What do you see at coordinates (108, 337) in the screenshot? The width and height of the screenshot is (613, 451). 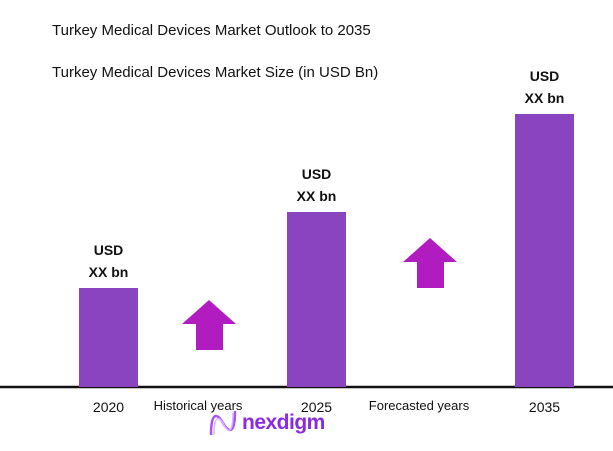 I see `bar-2020` at bounding box center [108, 337].